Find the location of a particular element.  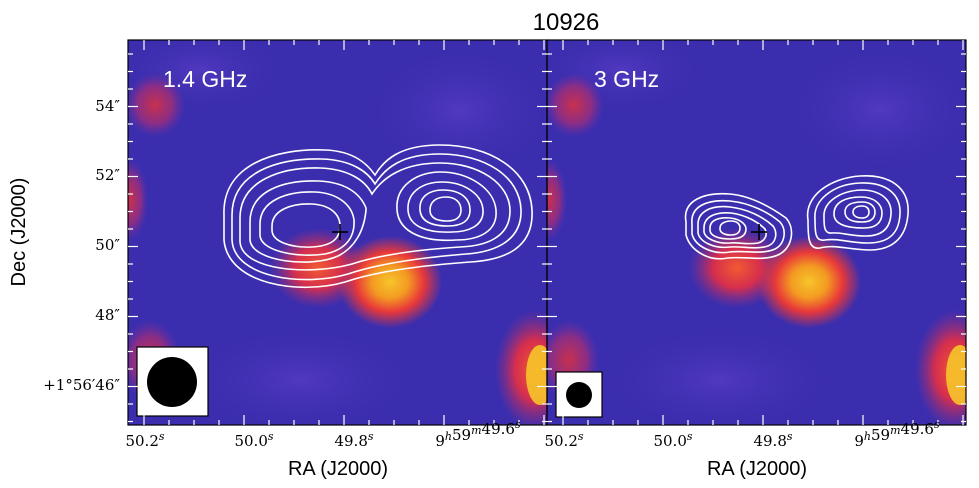

y-axis-label: Dec (J2000) is located at coordinates (19, 232).